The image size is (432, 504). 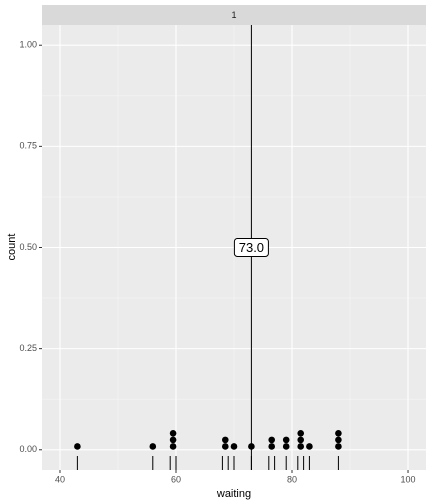 I want to click on x-tick-label: 40, so click(x=60, y=479).